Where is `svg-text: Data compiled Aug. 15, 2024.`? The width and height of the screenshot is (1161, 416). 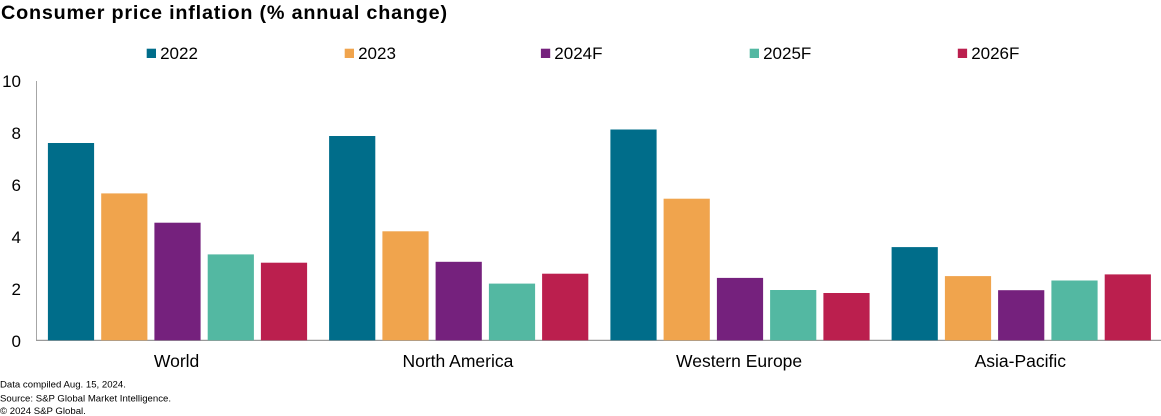
svg-text: Data compiled Aug. 15, 2024. is located at coordinates (63, 385).